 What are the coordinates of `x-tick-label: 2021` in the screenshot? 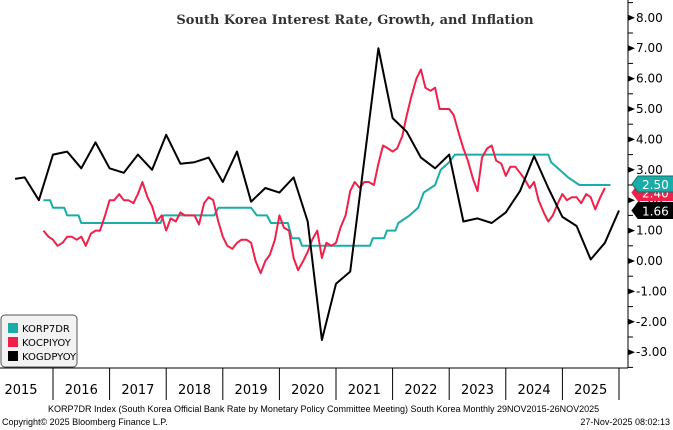 It's located at (364, 390).